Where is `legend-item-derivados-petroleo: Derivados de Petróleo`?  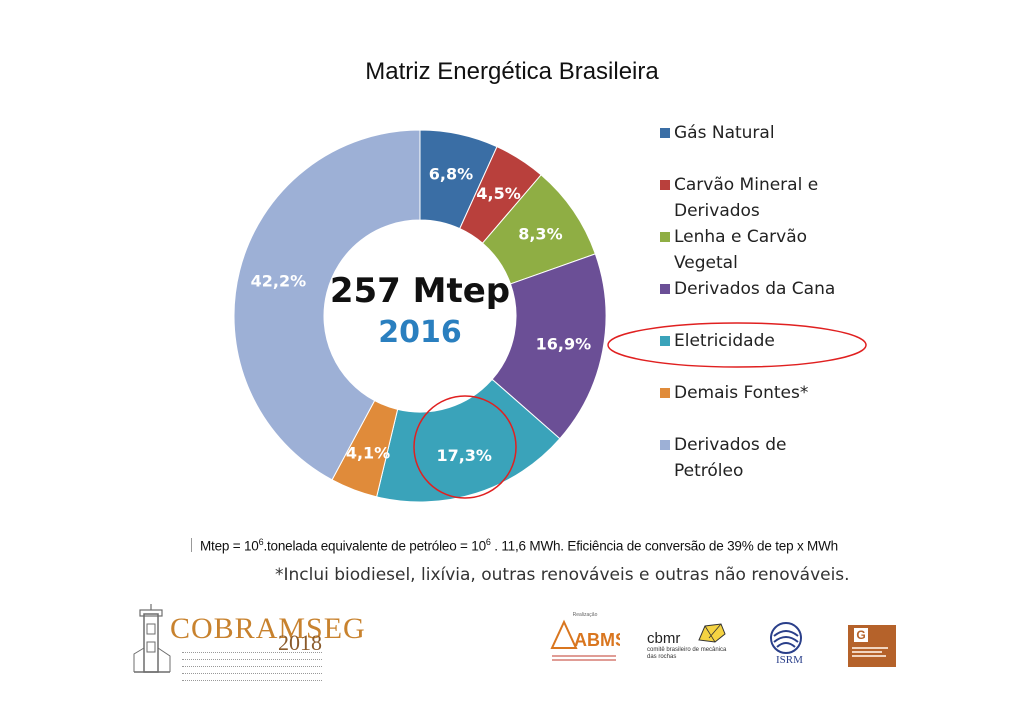 legend-item-derivados-petroleo: Derivados de Petróleo is located at coordinates (752, 458).